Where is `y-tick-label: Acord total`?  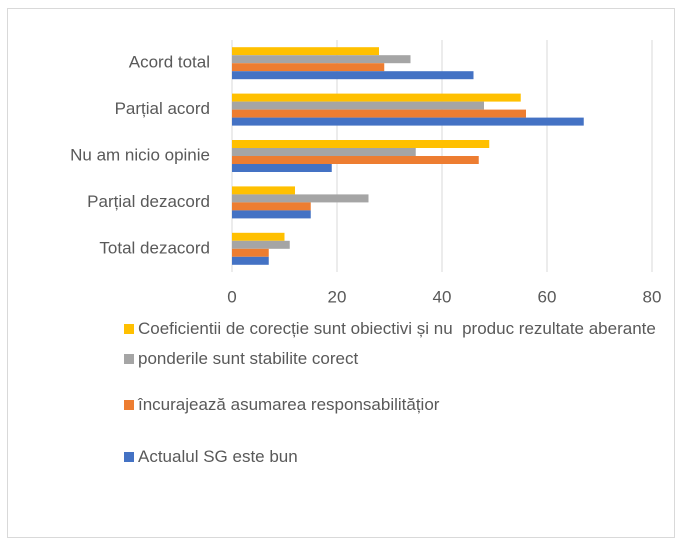
y-tick-label: Acord total is located at coordinates (169, 62).